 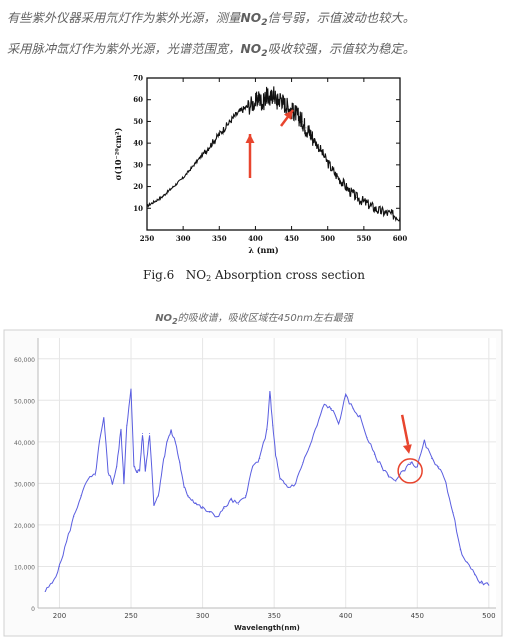 What do you see at coordinates (273, 154) in the screenshot?
I see `plot-frame` at bounding box center [273, 154].